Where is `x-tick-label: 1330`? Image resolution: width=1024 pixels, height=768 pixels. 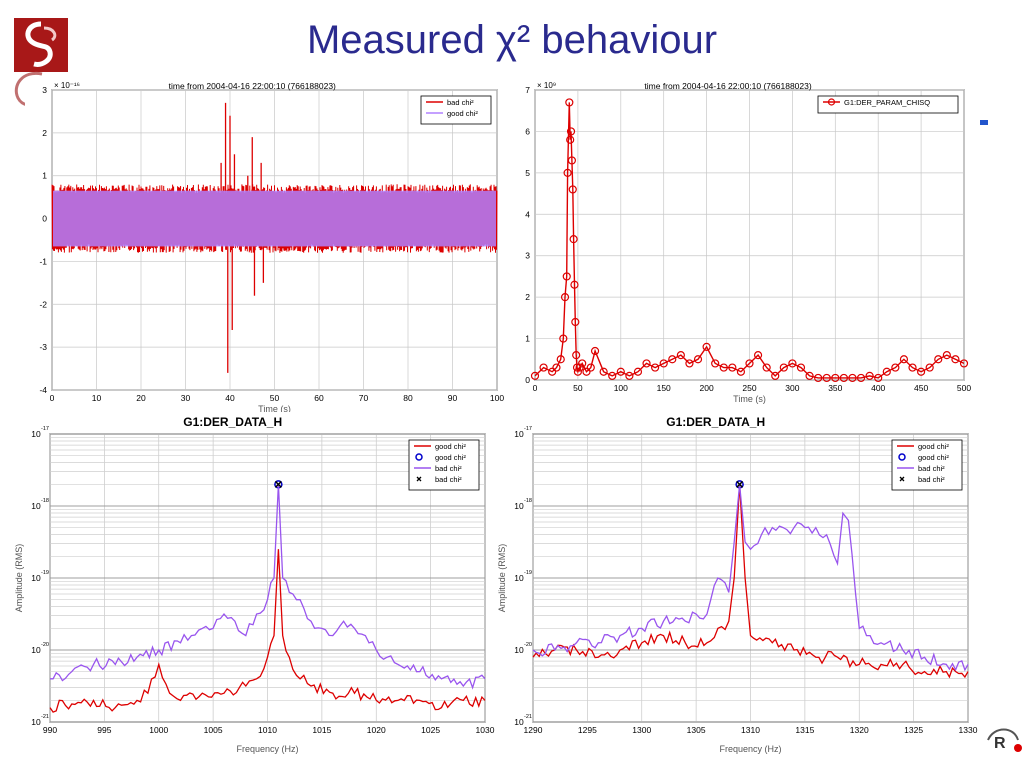 x-tick-label: 1330 is located at coordinates (968, 730).